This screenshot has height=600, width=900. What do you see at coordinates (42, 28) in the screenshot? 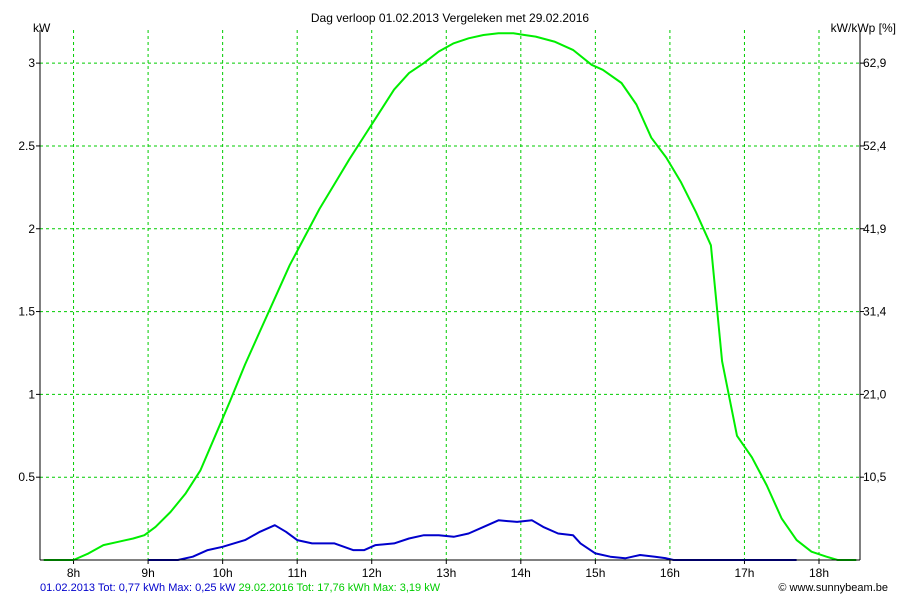
I see `y-axis-left-label: kW` at bounding box center [42, 28].